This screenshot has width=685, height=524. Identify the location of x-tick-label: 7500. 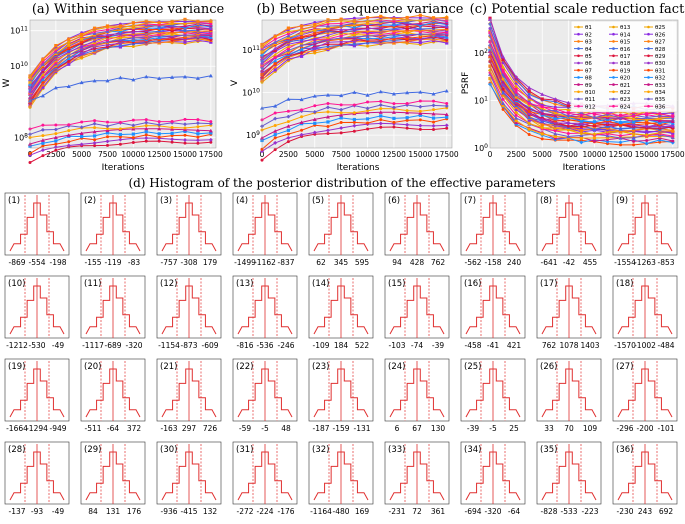
(341, 154).